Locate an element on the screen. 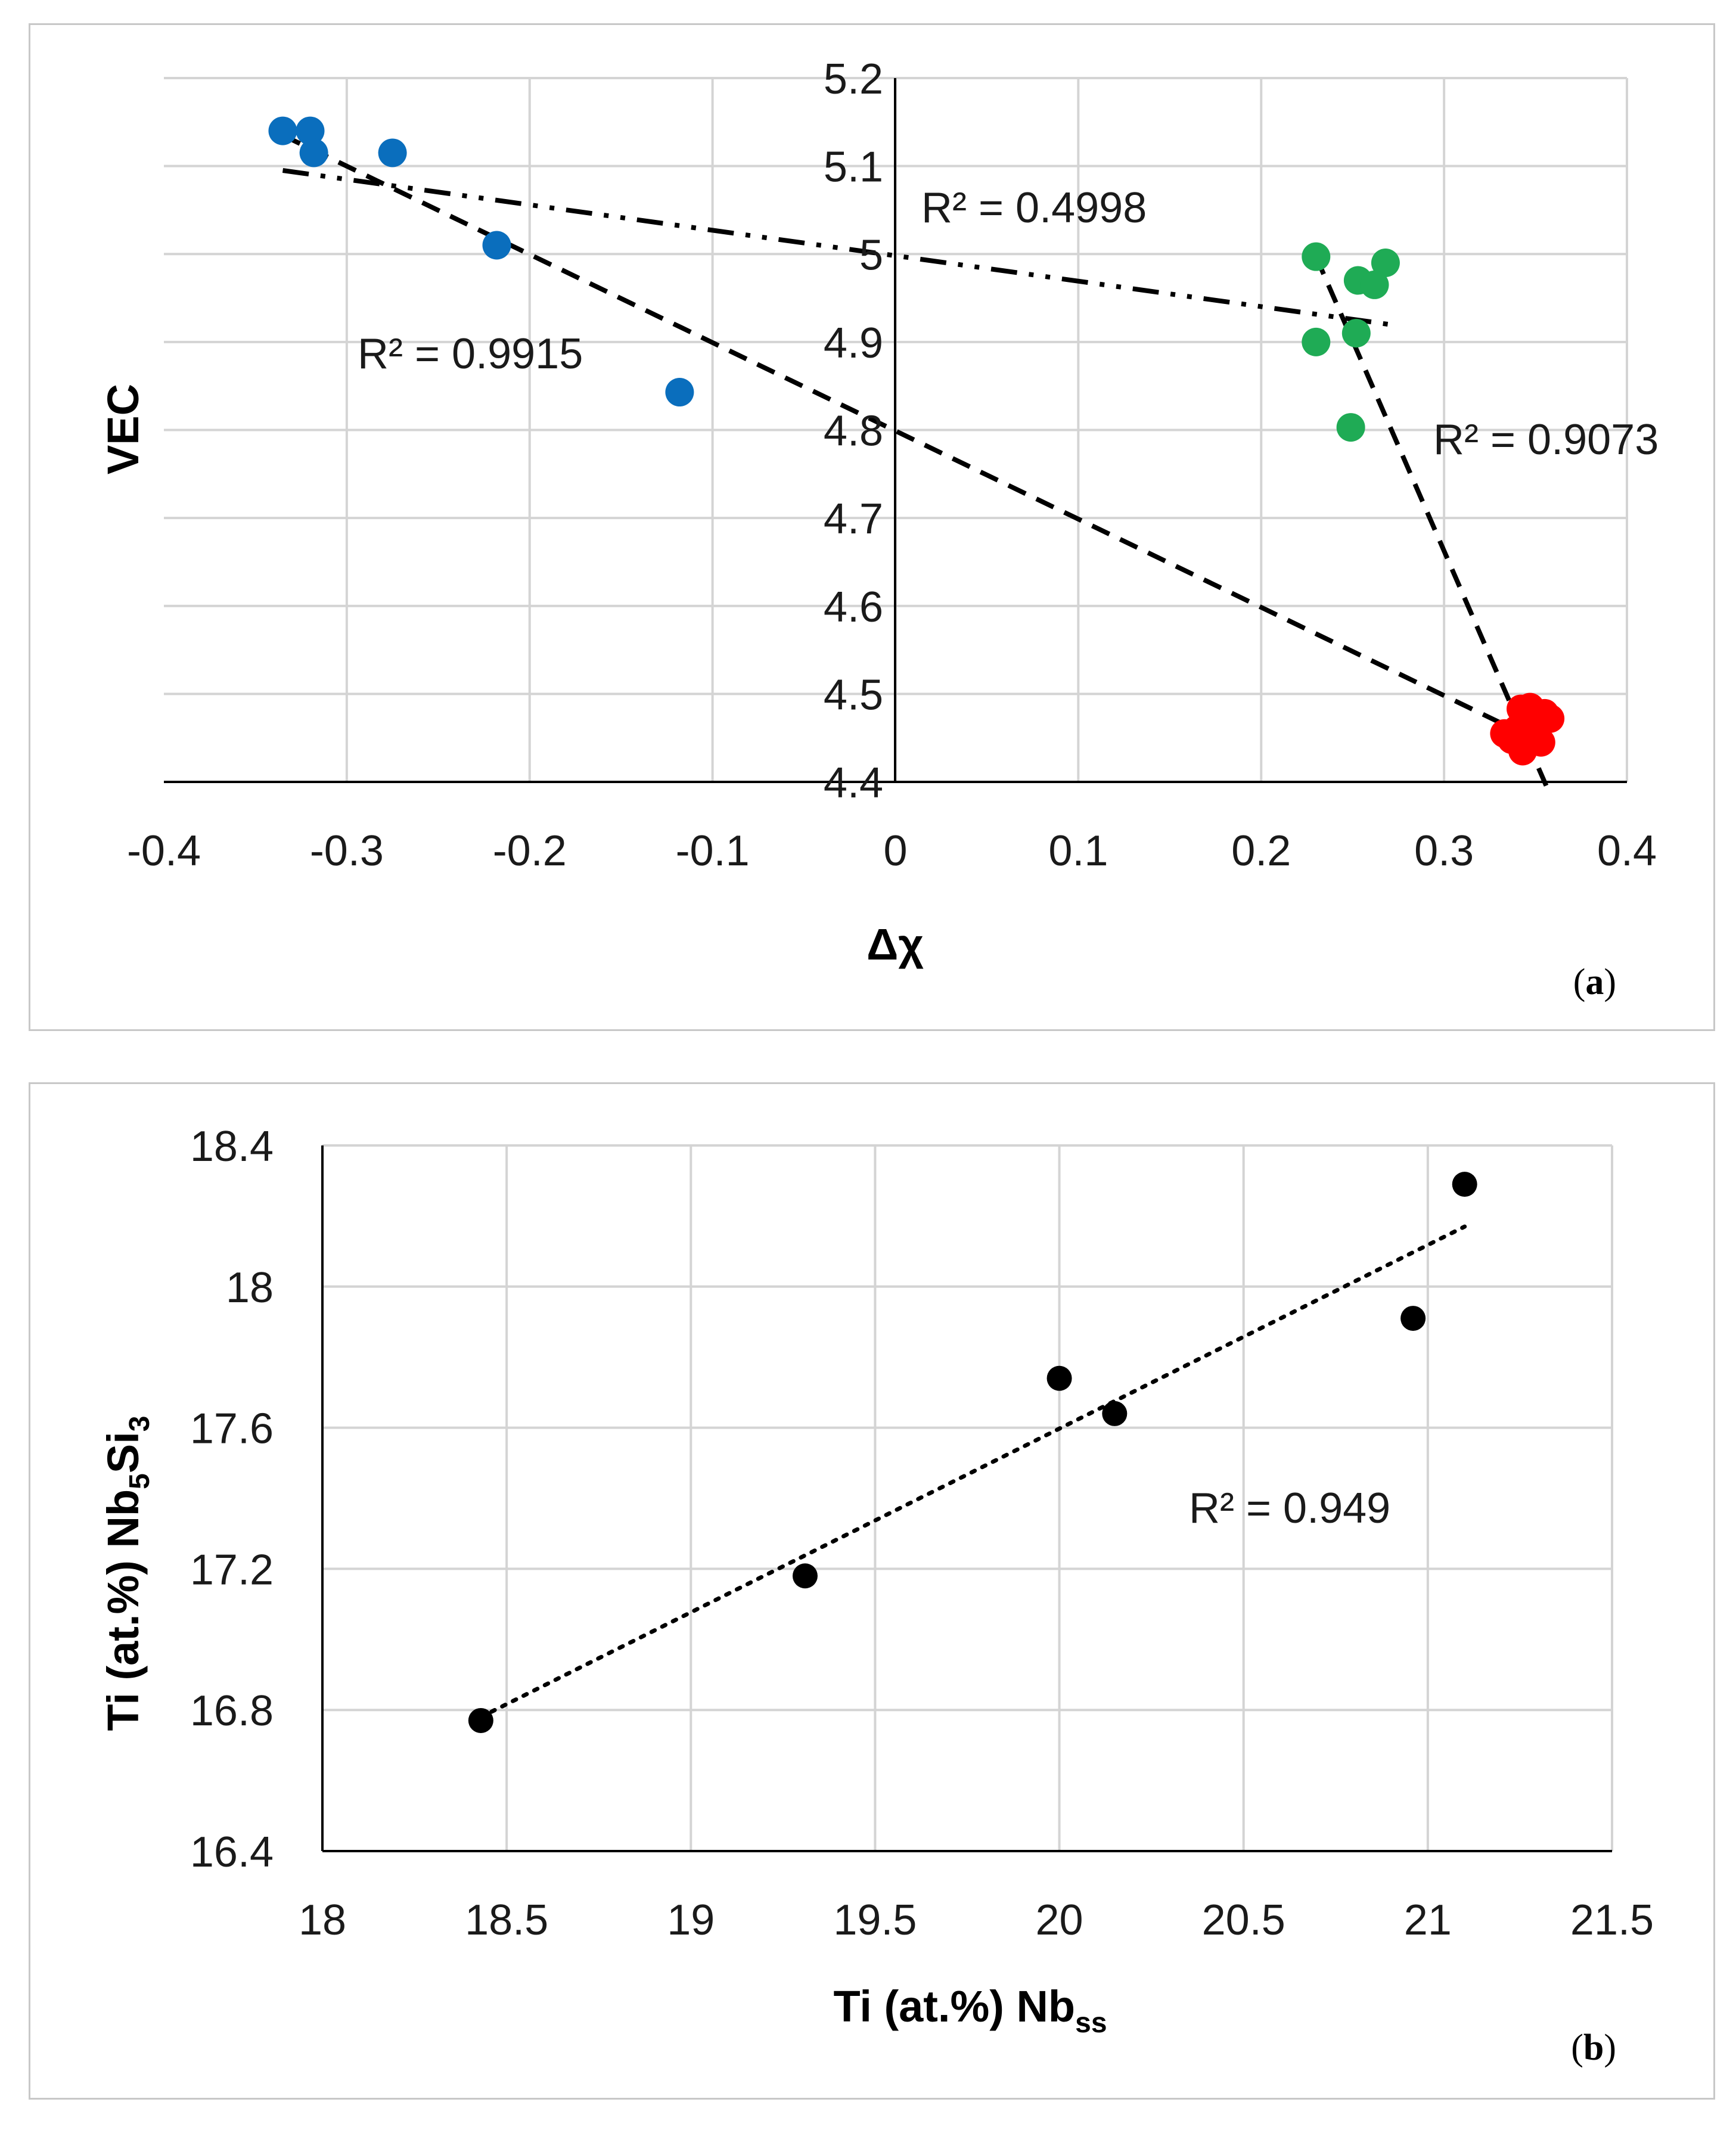 This screenshot has width=1736, height=2130. chart-a-panel-letter: a is located at coordinates (1595, 982).